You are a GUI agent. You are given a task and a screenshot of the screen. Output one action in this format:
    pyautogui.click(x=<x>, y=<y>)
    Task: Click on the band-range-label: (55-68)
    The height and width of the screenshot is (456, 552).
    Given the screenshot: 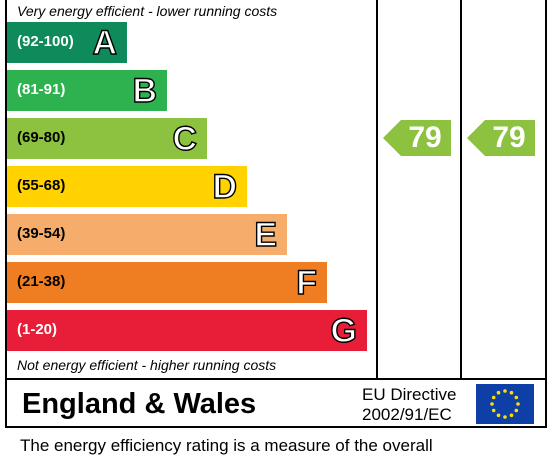 What is the action you would take?
    pyautogui.click(x=41, y=185)
    